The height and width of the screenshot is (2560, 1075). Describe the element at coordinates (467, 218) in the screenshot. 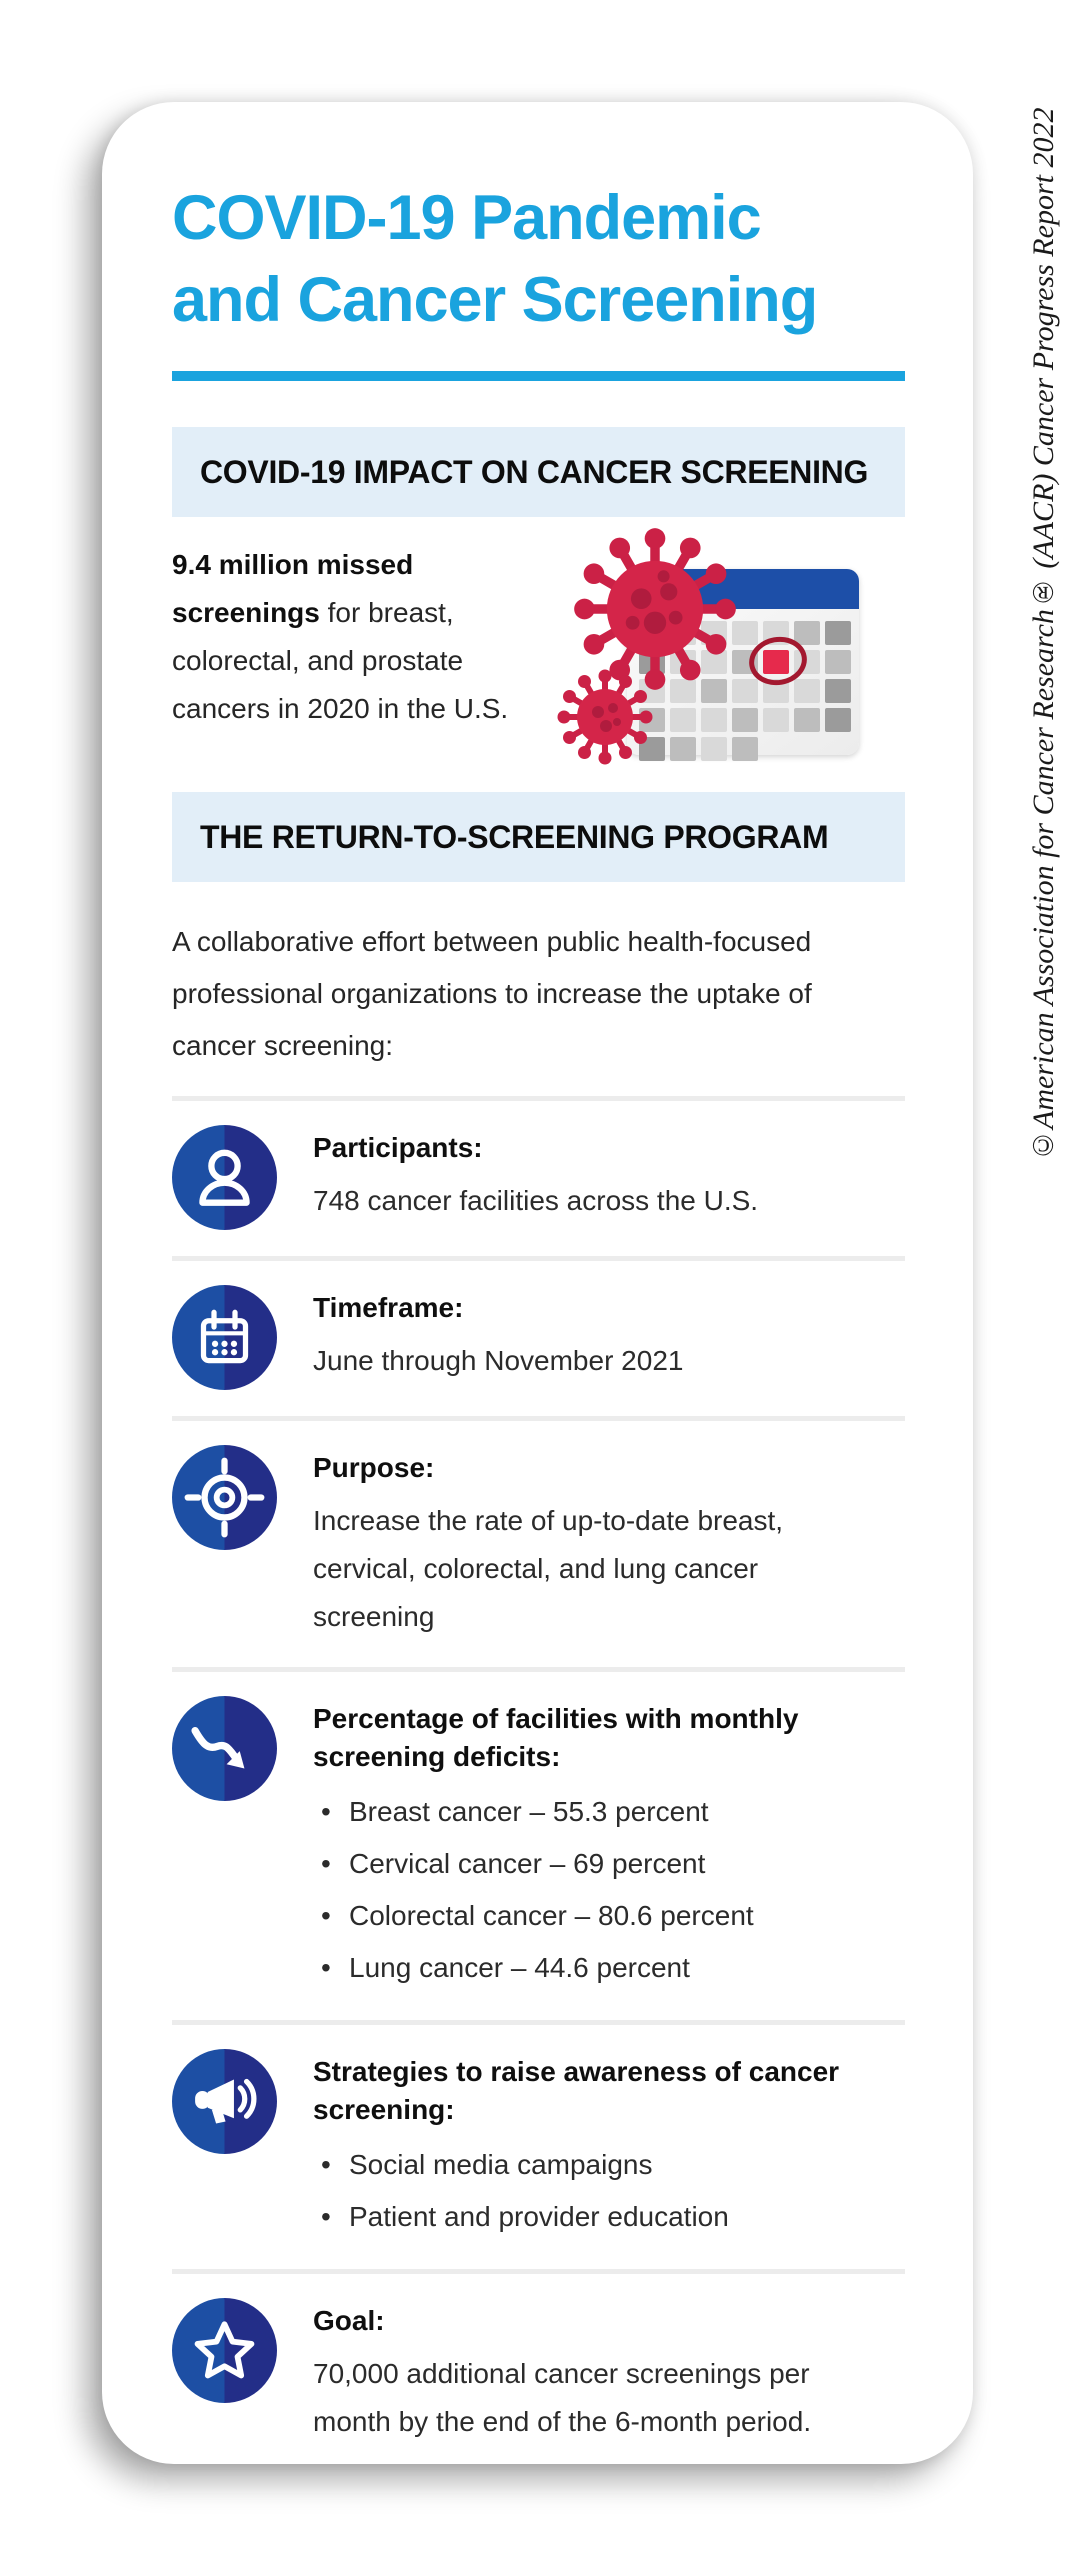

I see `page-title-line1: COVID-19 Pandemic` at that location.